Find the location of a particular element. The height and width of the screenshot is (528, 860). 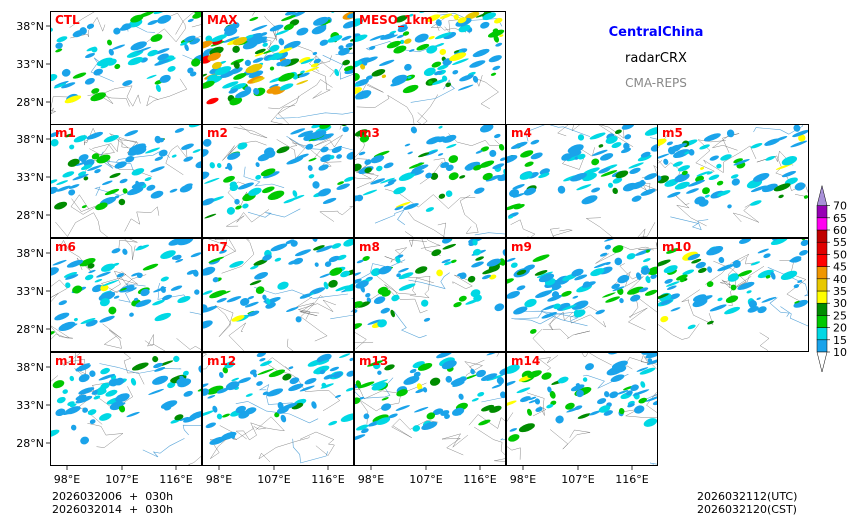

panel-label: m3 is located at coordinates (369, 133).